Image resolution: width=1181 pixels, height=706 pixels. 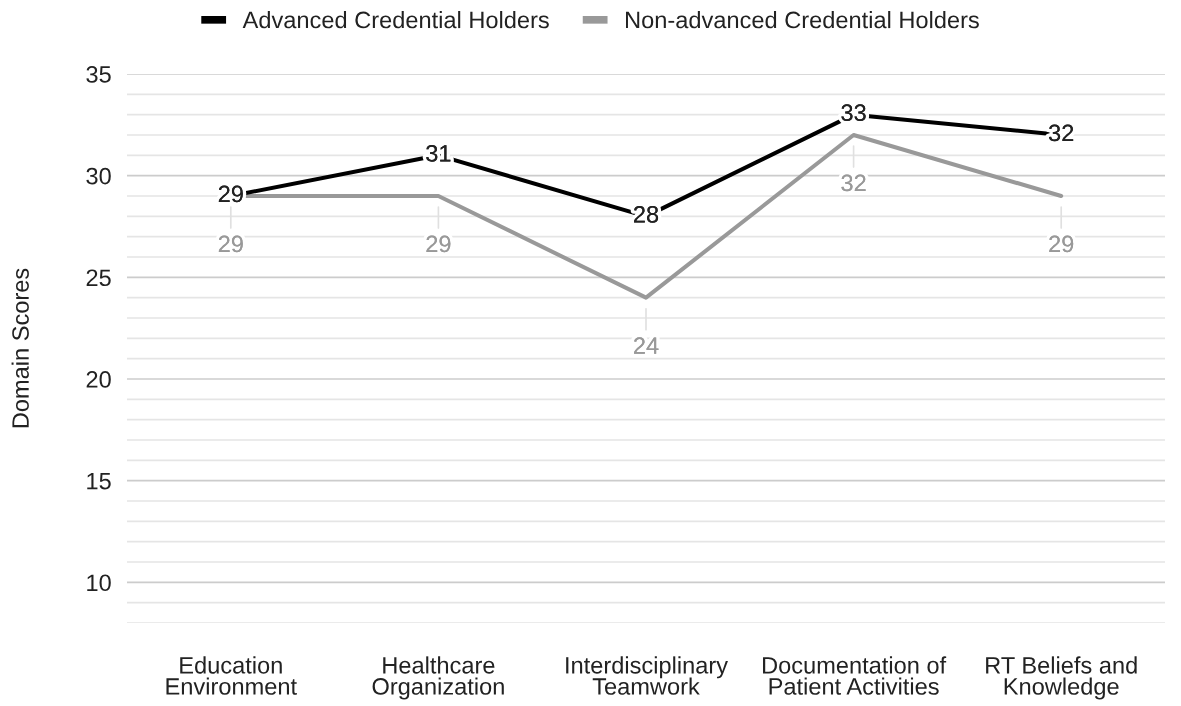 What do you see at coordinates (646, 214) in the screenshot?
I see `data-label: 28` at bounding box center [646, 214].